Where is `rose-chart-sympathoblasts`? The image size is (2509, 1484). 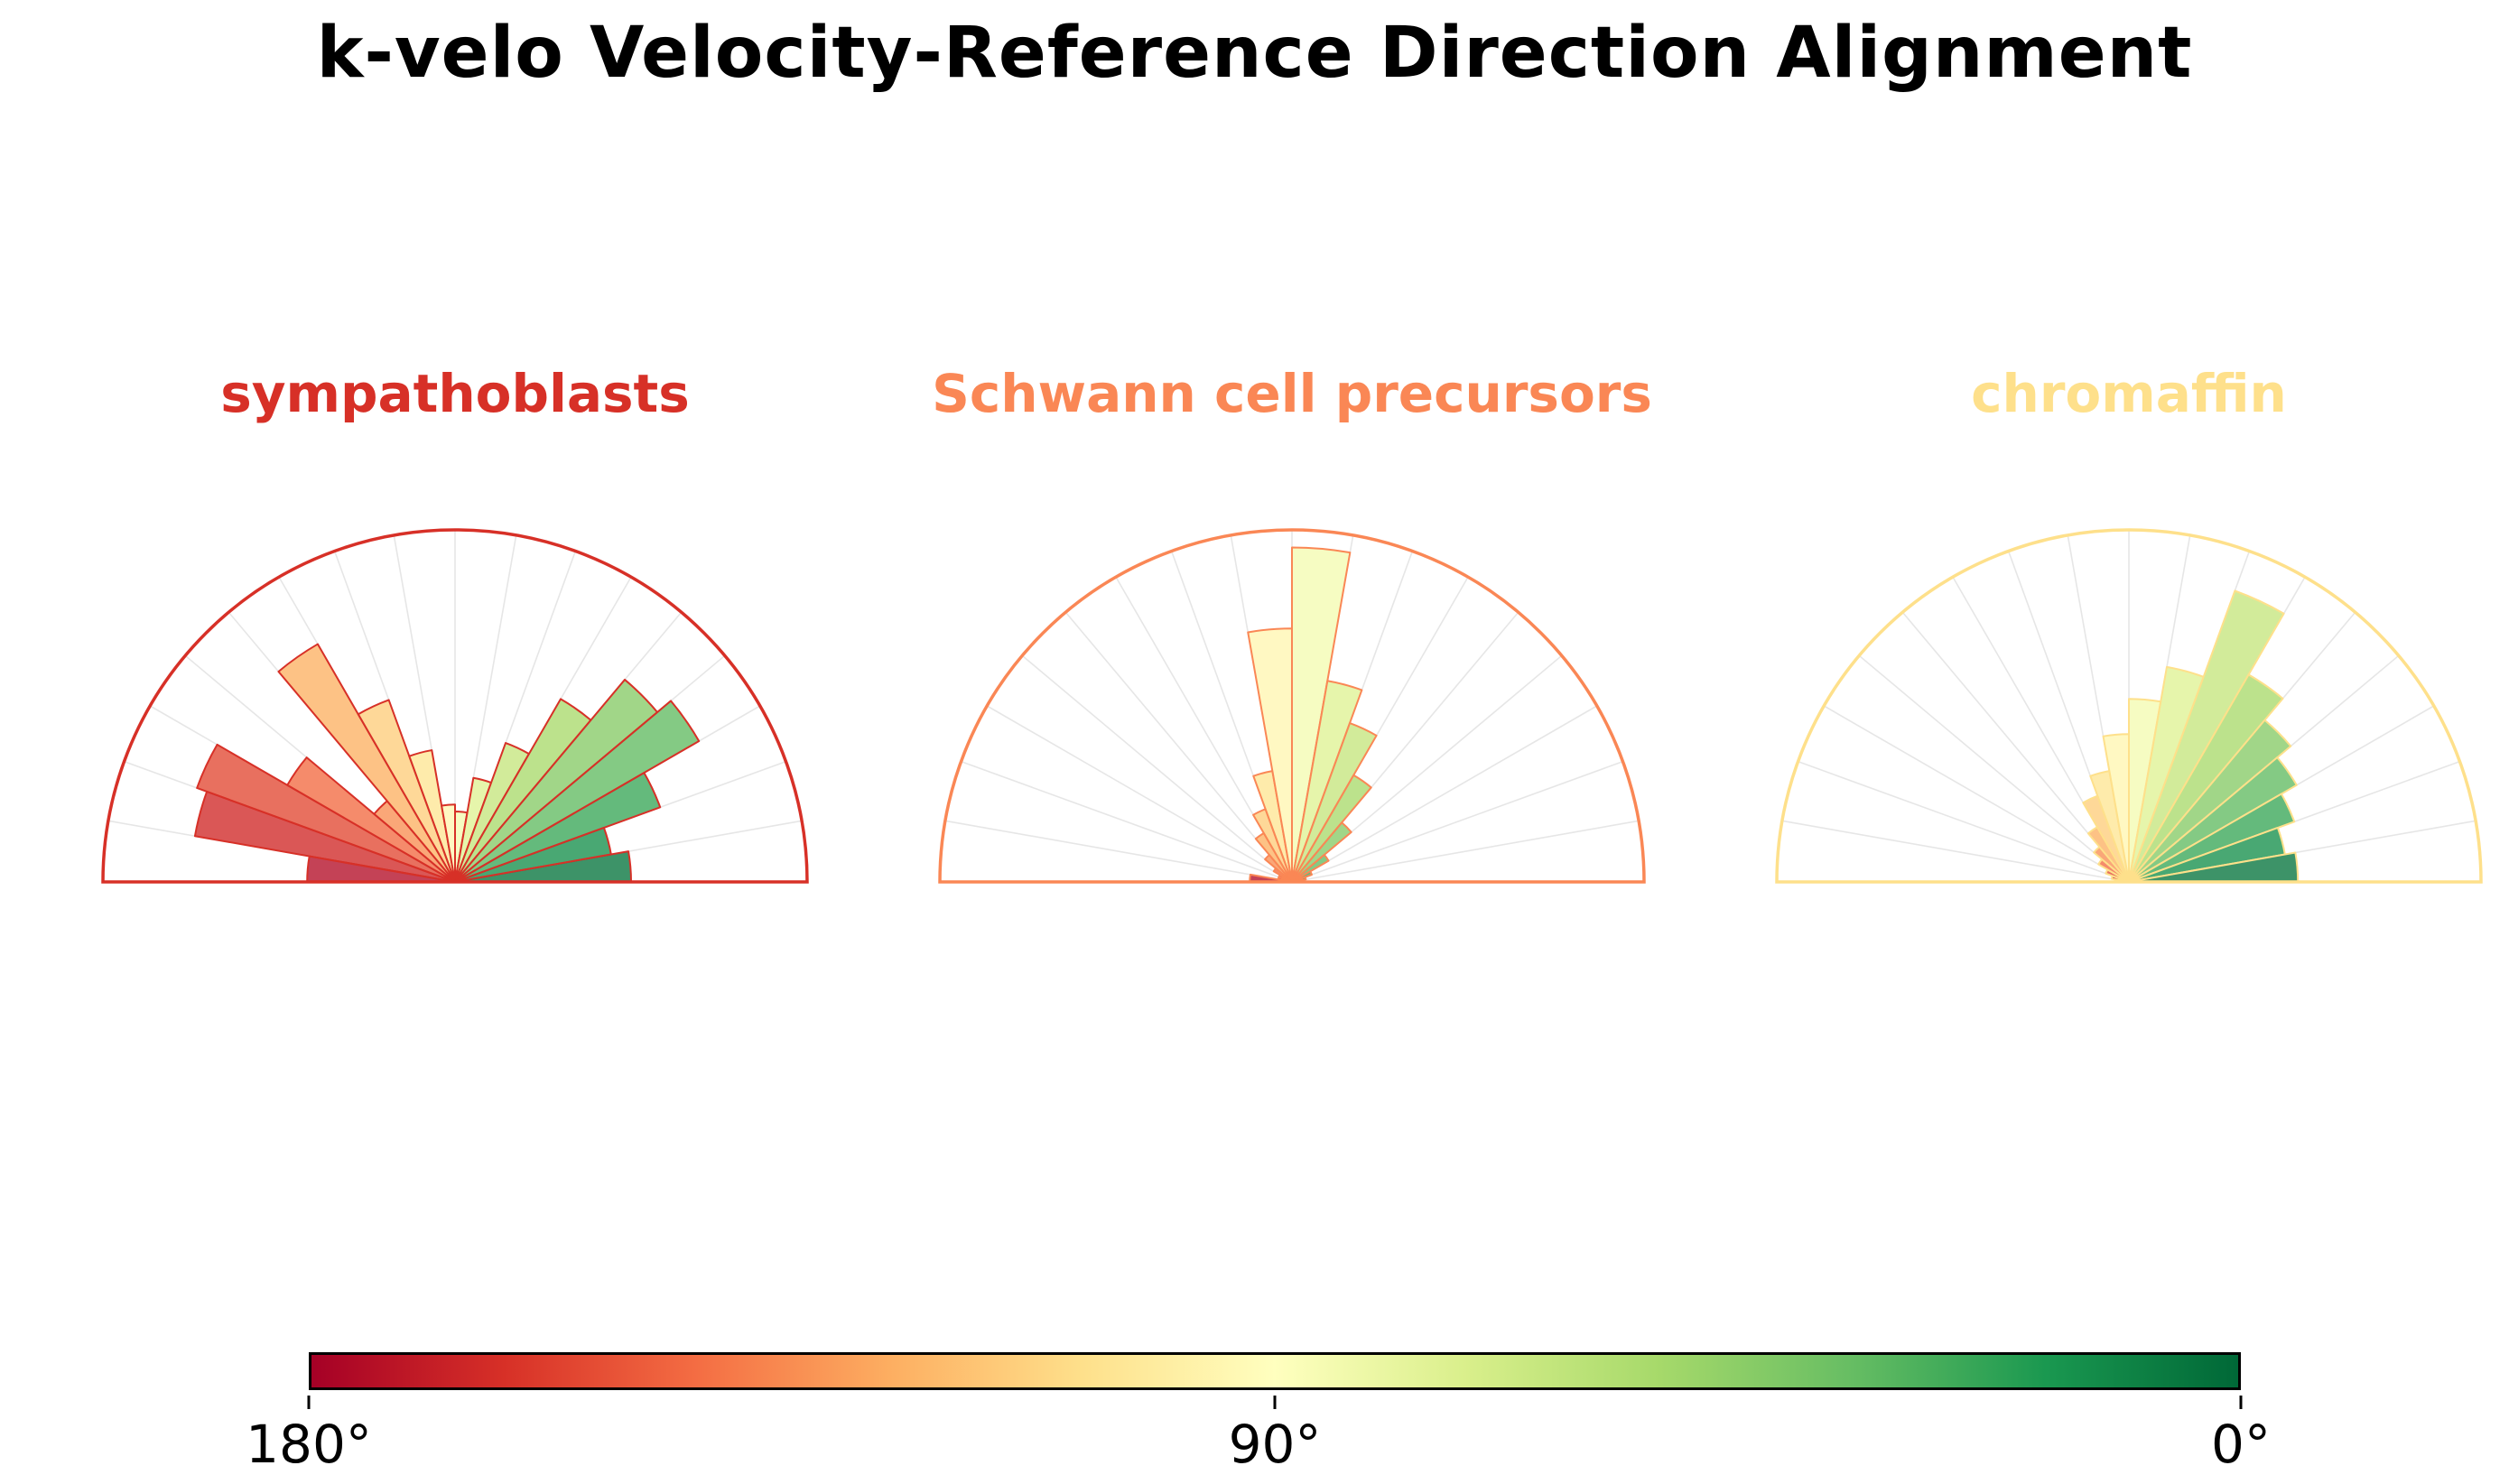 rose-chart-sympathoblasts is located at coordinates (455, 706).